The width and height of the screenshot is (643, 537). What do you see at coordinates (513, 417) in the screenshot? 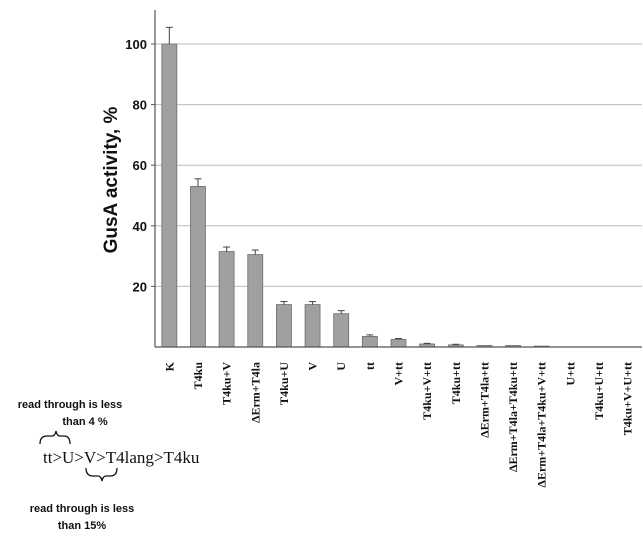
I see `x-tick-label: ΔErm+T4la+T4ku+tt` at bounding box center [513, 417].